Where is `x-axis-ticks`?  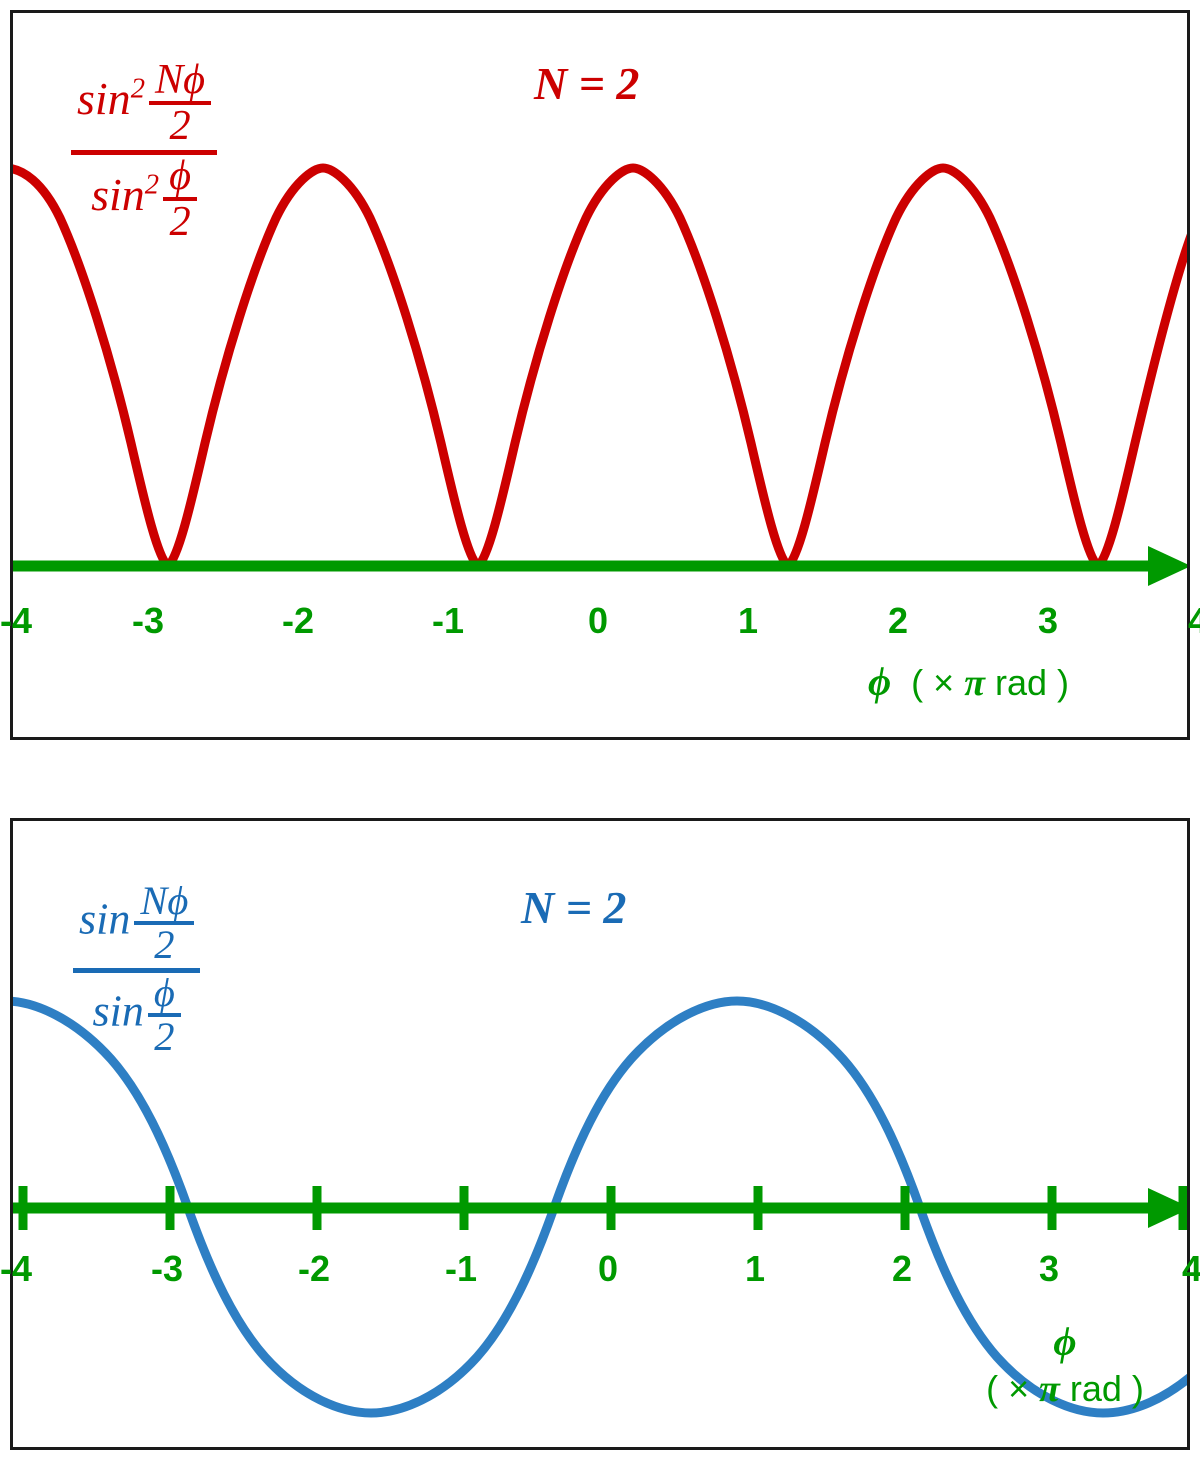
x-axis-ticks is located at coordinates (602, 1208).